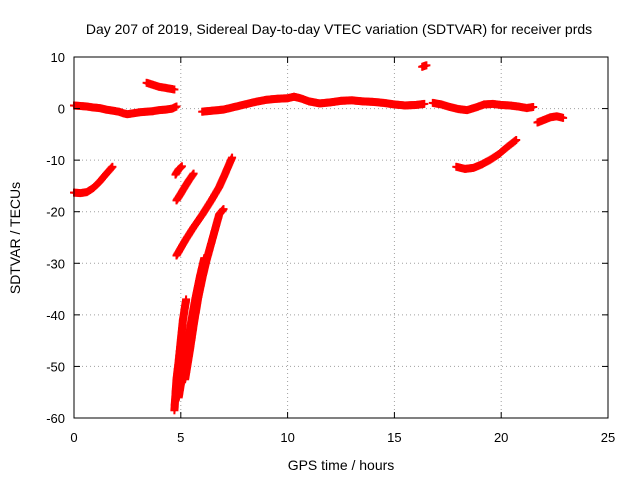  What do you see at coordinates (180, 437) in the screenshot?
I see `x-tick-label: 5` at bounding box center [180, 437].